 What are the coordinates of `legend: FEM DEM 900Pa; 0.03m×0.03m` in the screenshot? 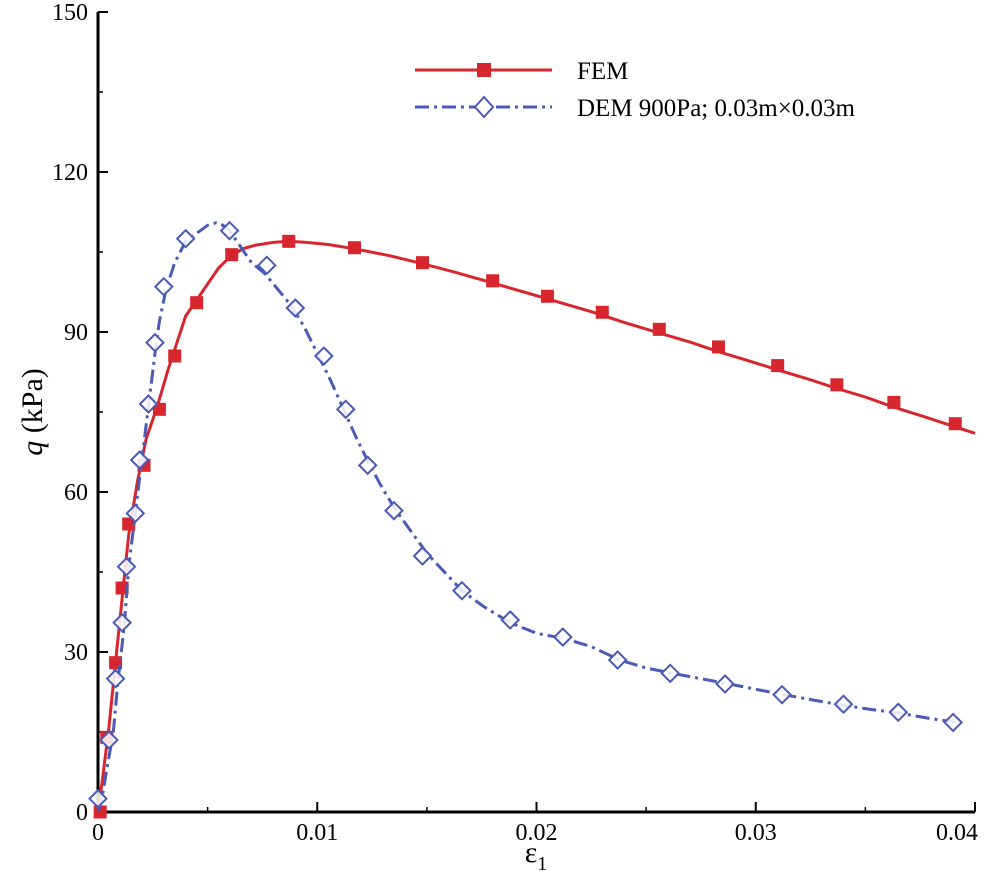 It's located at (635, 90).